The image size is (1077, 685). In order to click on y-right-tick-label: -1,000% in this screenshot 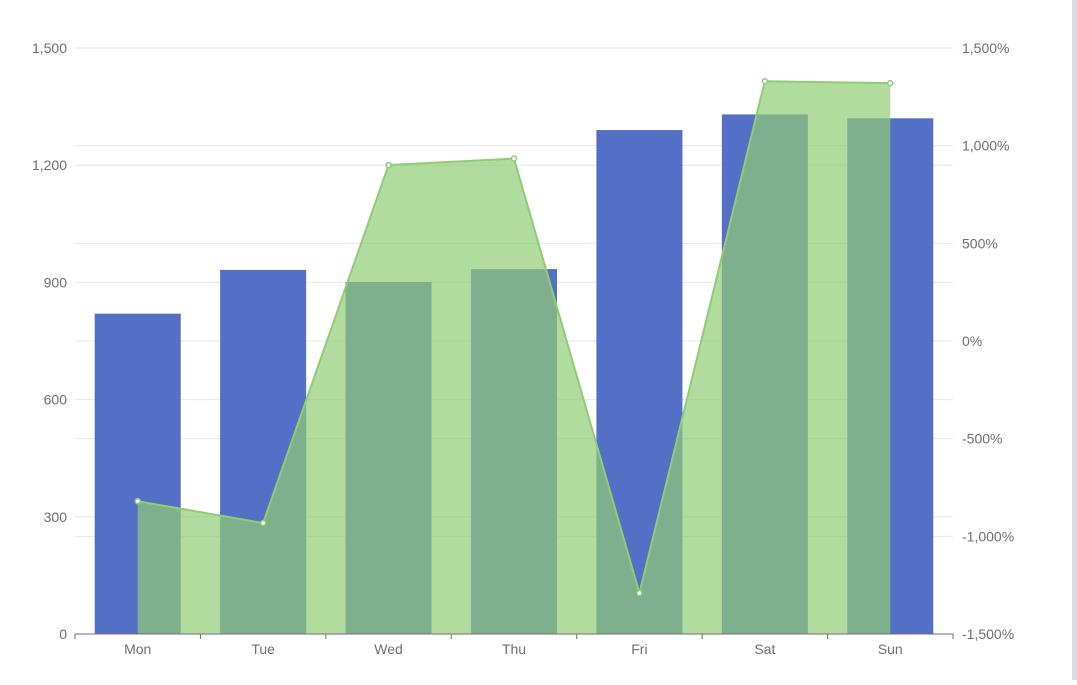, I will do `click(988, 536)`.